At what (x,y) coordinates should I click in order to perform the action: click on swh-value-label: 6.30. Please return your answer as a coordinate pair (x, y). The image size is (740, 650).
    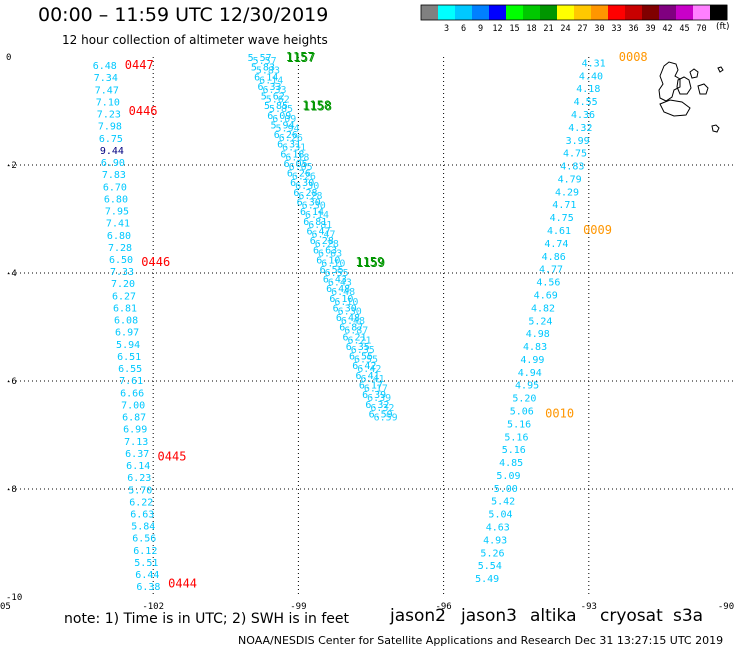
    Looking at the image, I should click on (345, 308).